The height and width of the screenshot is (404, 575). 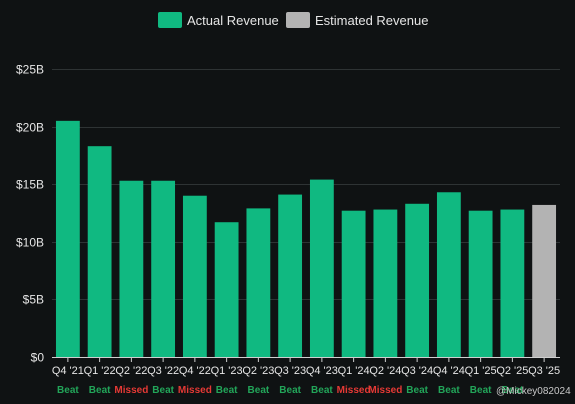 What do you see at coordinates (449, 371) in the screenshot?
I see `x-tick-label: Q4 '24` at bounding box center [449, 371].